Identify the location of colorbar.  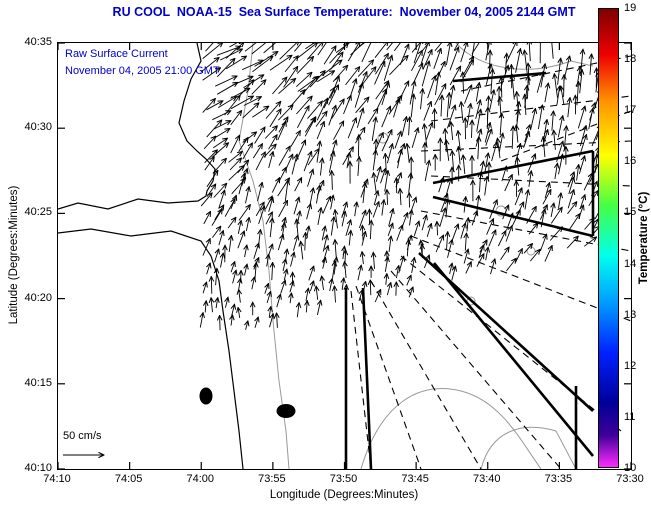
(608, 238).